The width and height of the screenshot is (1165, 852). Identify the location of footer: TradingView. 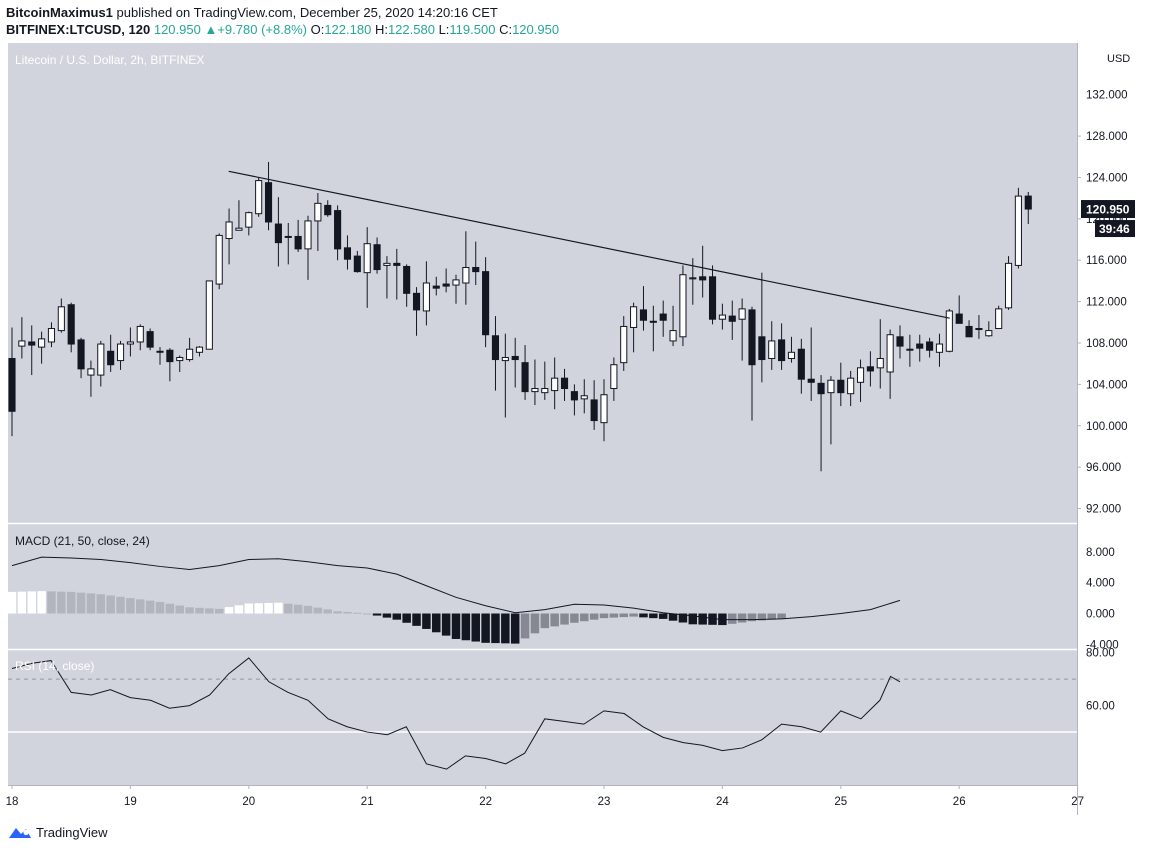
(58, 832).